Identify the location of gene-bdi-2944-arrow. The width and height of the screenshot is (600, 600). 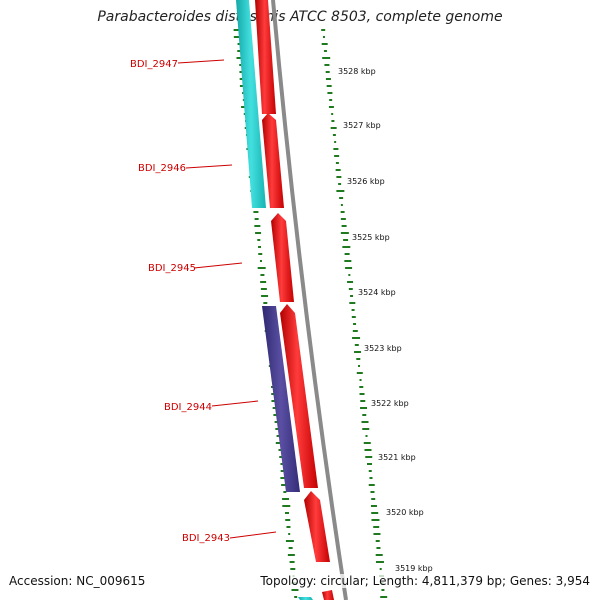
(299, 396).